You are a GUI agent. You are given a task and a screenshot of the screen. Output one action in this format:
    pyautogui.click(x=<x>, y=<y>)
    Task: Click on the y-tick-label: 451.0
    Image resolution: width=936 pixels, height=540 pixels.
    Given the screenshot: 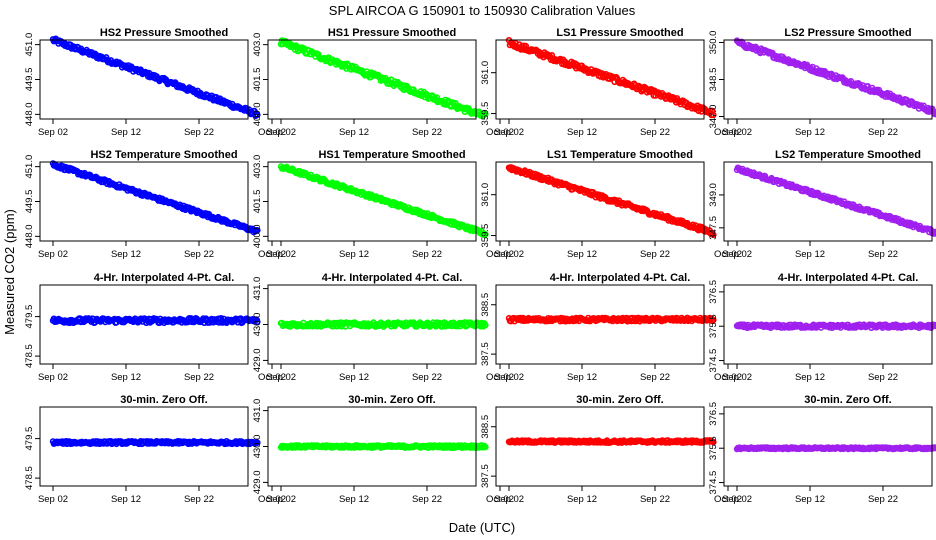 What is the action you would take?
    pyautogui.click(x=29, y=167)
    